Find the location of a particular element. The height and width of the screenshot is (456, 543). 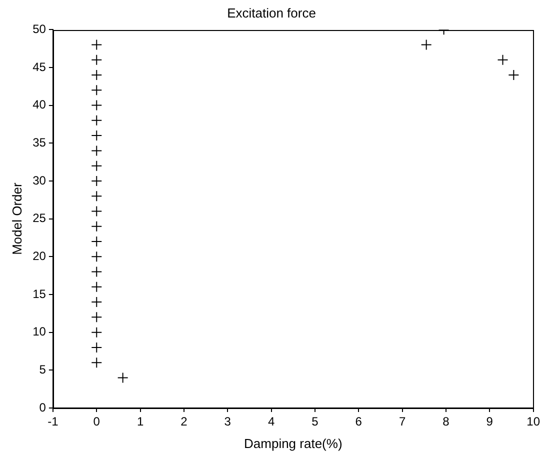

y-tick-label: 35 is located at coordinates (39, 142).